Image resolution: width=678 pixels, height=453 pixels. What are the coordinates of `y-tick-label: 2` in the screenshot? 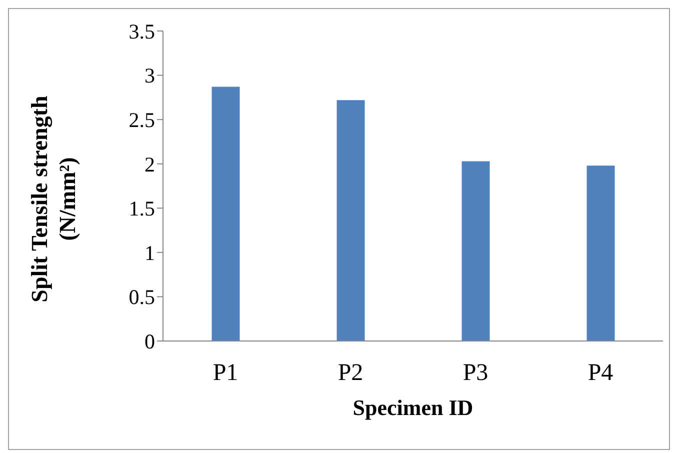 It's located at (149, 164).